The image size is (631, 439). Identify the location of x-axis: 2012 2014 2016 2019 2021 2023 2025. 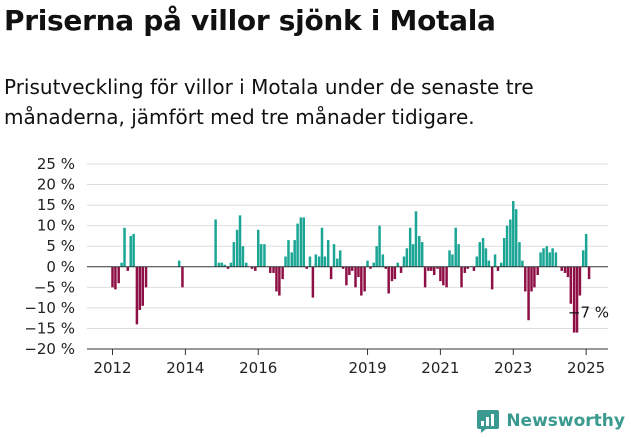
(347, 362).